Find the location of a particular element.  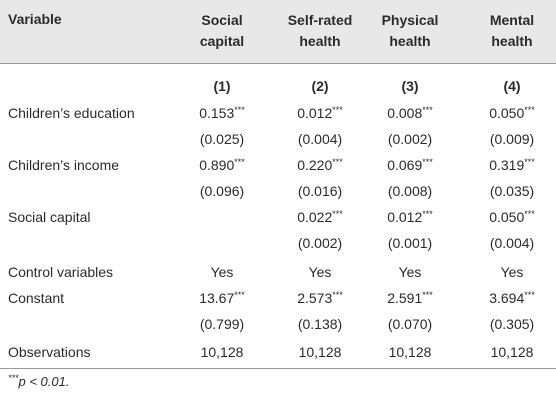

bottom-rule is located at coordinates (278, 368).